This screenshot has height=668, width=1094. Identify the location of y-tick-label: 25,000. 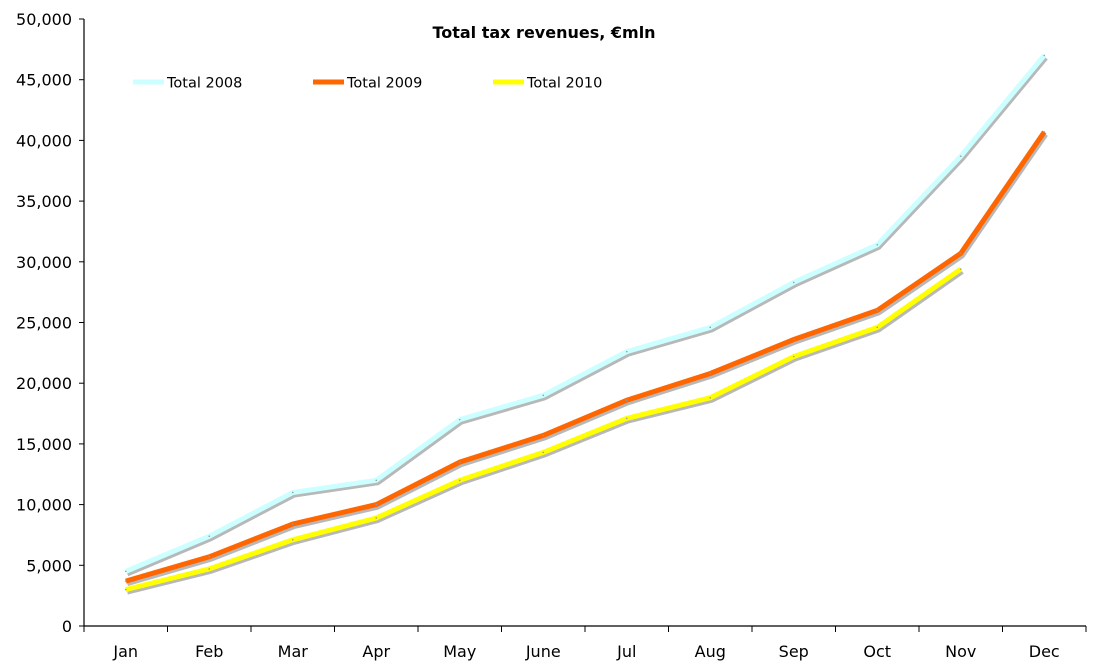
(44, 323).